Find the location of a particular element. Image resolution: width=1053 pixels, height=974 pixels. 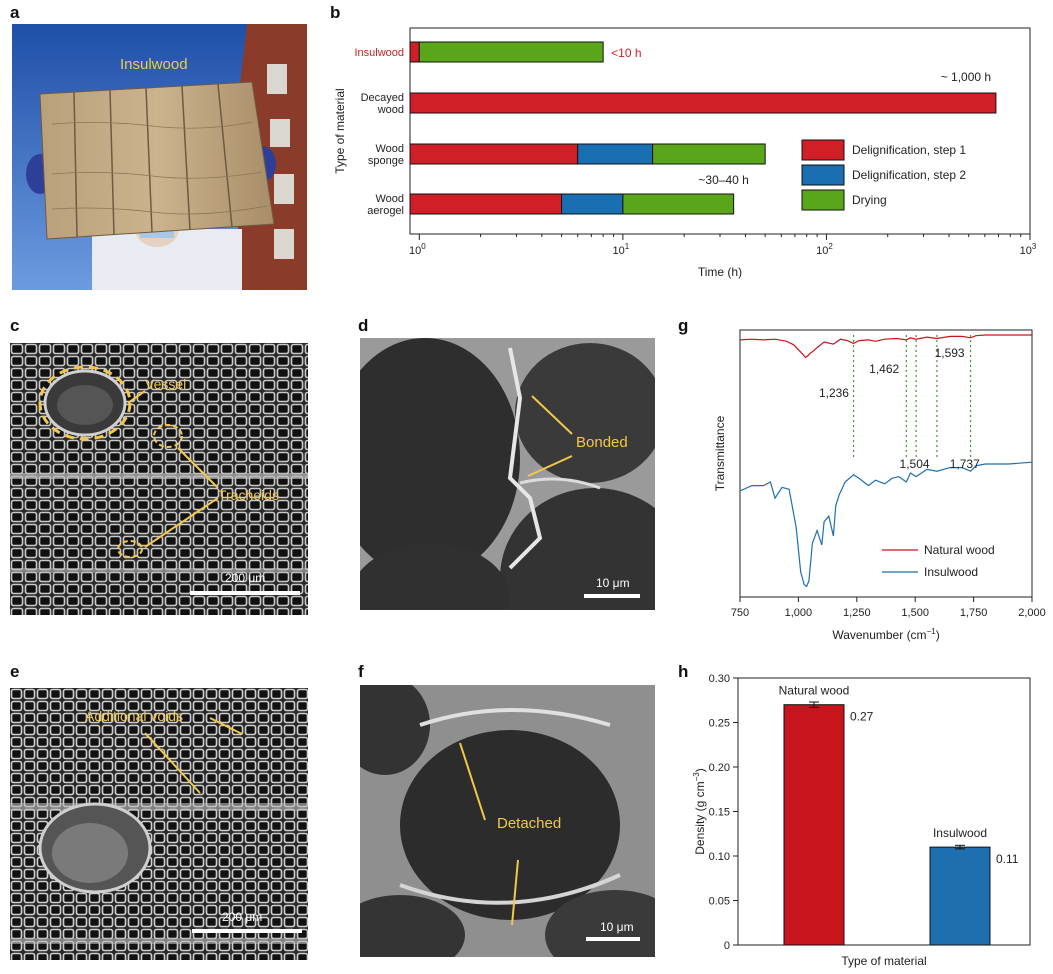

y-tick-label: 0 is located at coordinates (727, 946).